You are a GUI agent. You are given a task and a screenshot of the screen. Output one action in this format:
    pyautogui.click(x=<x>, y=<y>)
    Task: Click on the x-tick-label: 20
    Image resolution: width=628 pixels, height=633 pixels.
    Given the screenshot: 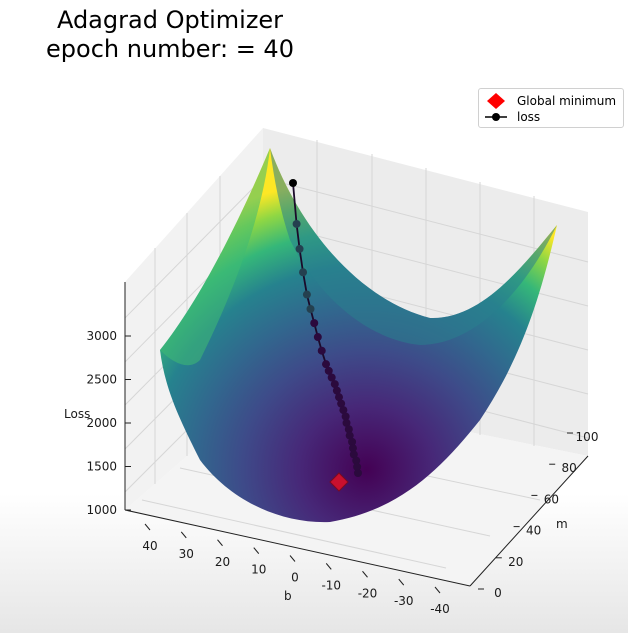 What is the action you would take?
    pyautogui.click(x=515, y=562)
    